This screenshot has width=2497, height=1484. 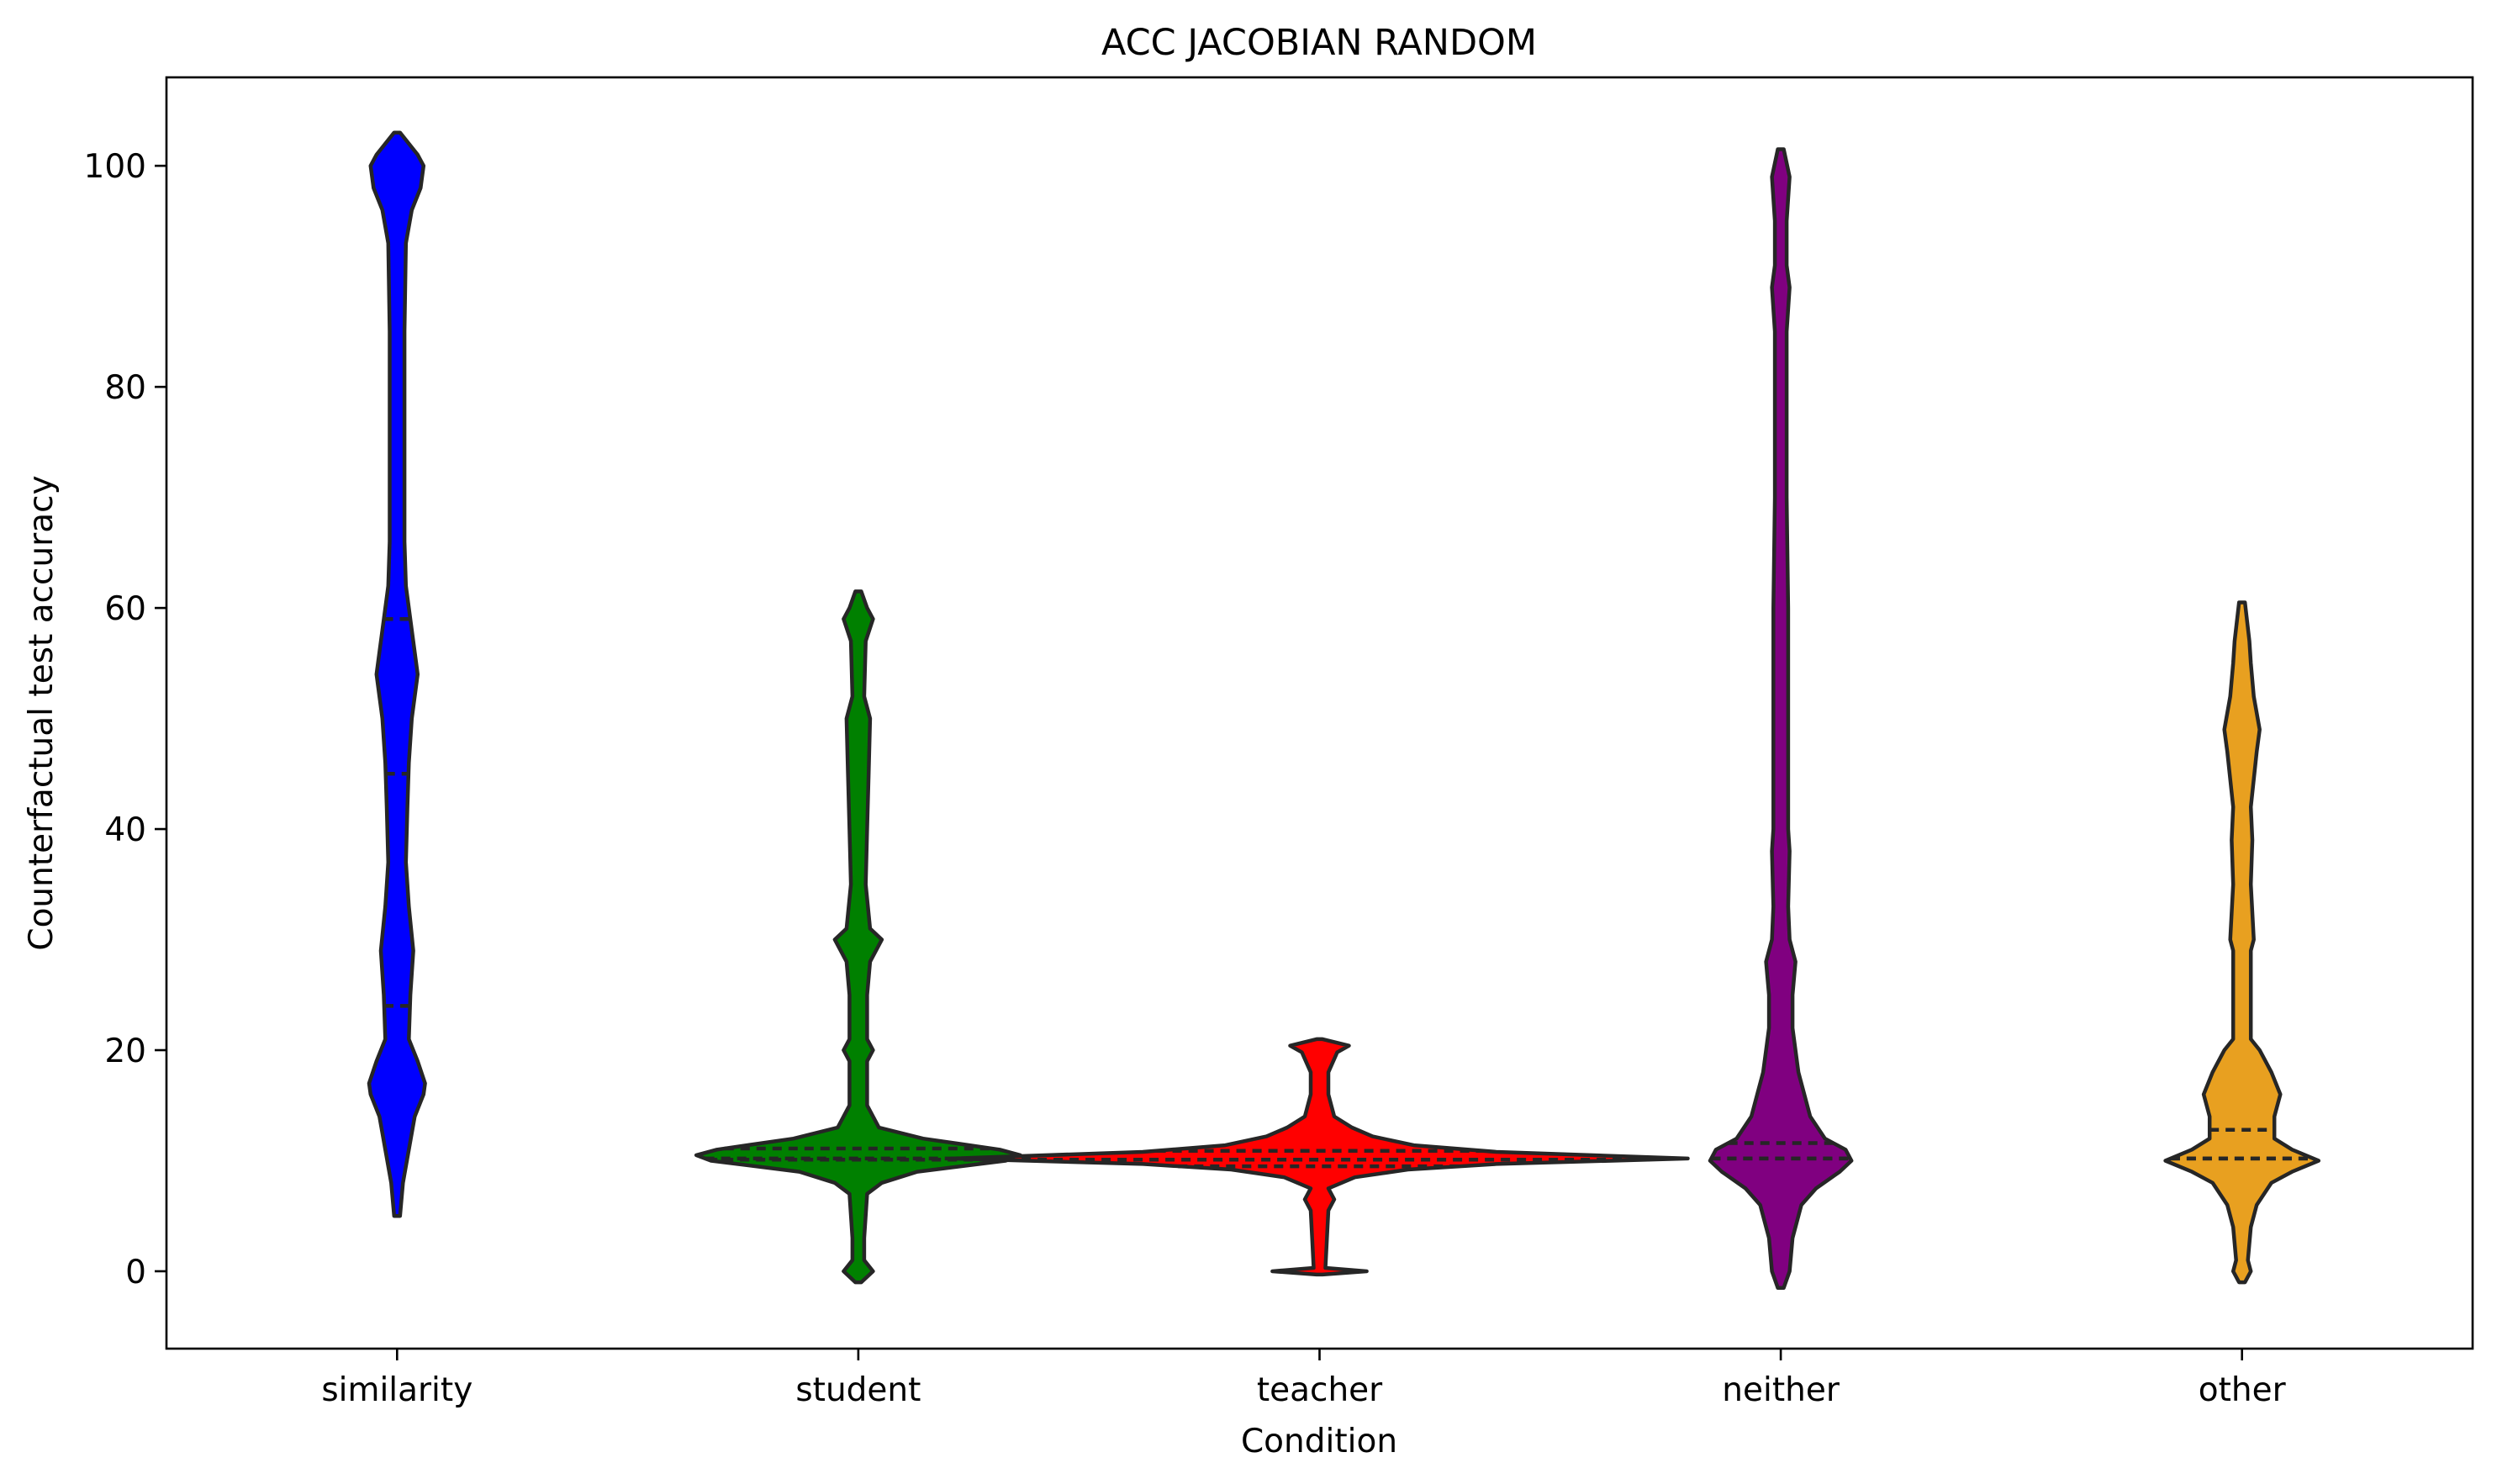 What do you see at coordinates (1319, 1441) in the screenshot?
I see `x-axis-label: Condition` at bounding box center [1319, 1441].